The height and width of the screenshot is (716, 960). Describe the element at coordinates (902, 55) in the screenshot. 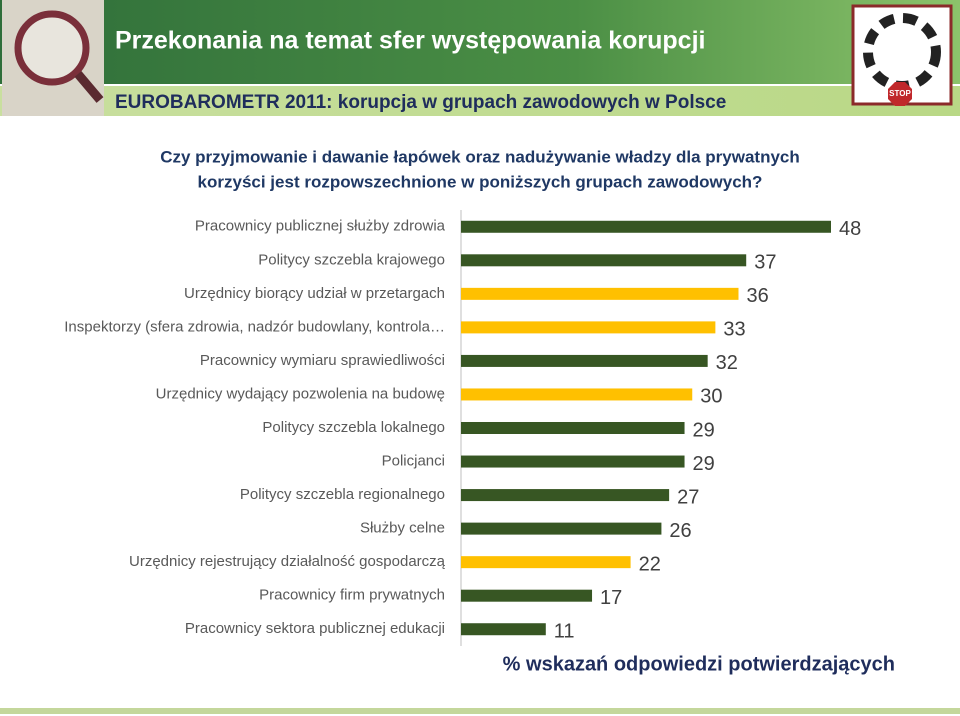

I see `logo: STOP` at that location.